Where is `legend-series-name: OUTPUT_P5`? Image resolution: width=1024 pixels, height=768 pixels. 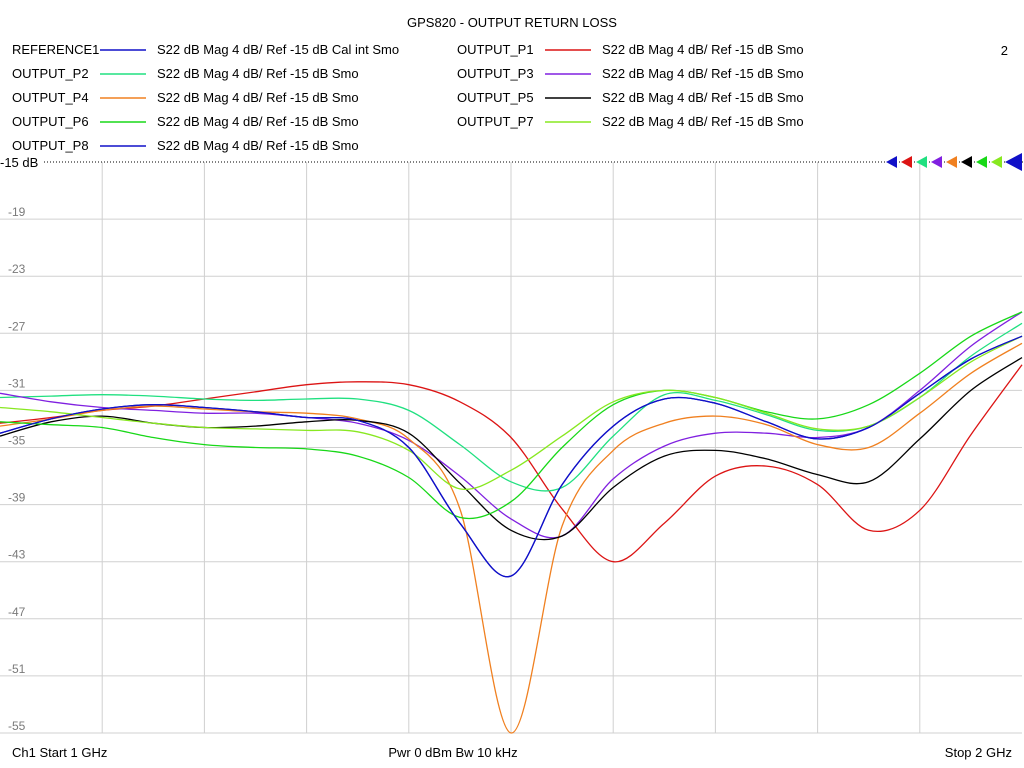
legend-series-name: OUTPUT_P5 is located at coordinates (495, 97).